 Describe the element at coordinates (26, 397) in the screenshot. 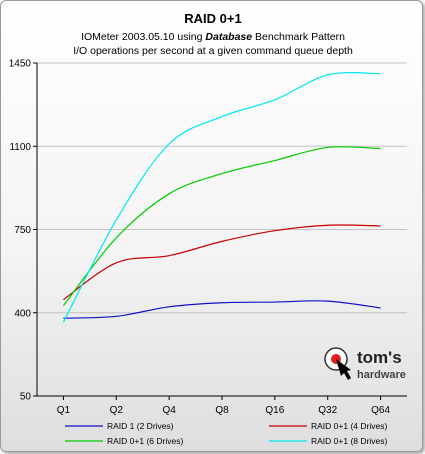

I see `y-tick-label: 50` at that location.